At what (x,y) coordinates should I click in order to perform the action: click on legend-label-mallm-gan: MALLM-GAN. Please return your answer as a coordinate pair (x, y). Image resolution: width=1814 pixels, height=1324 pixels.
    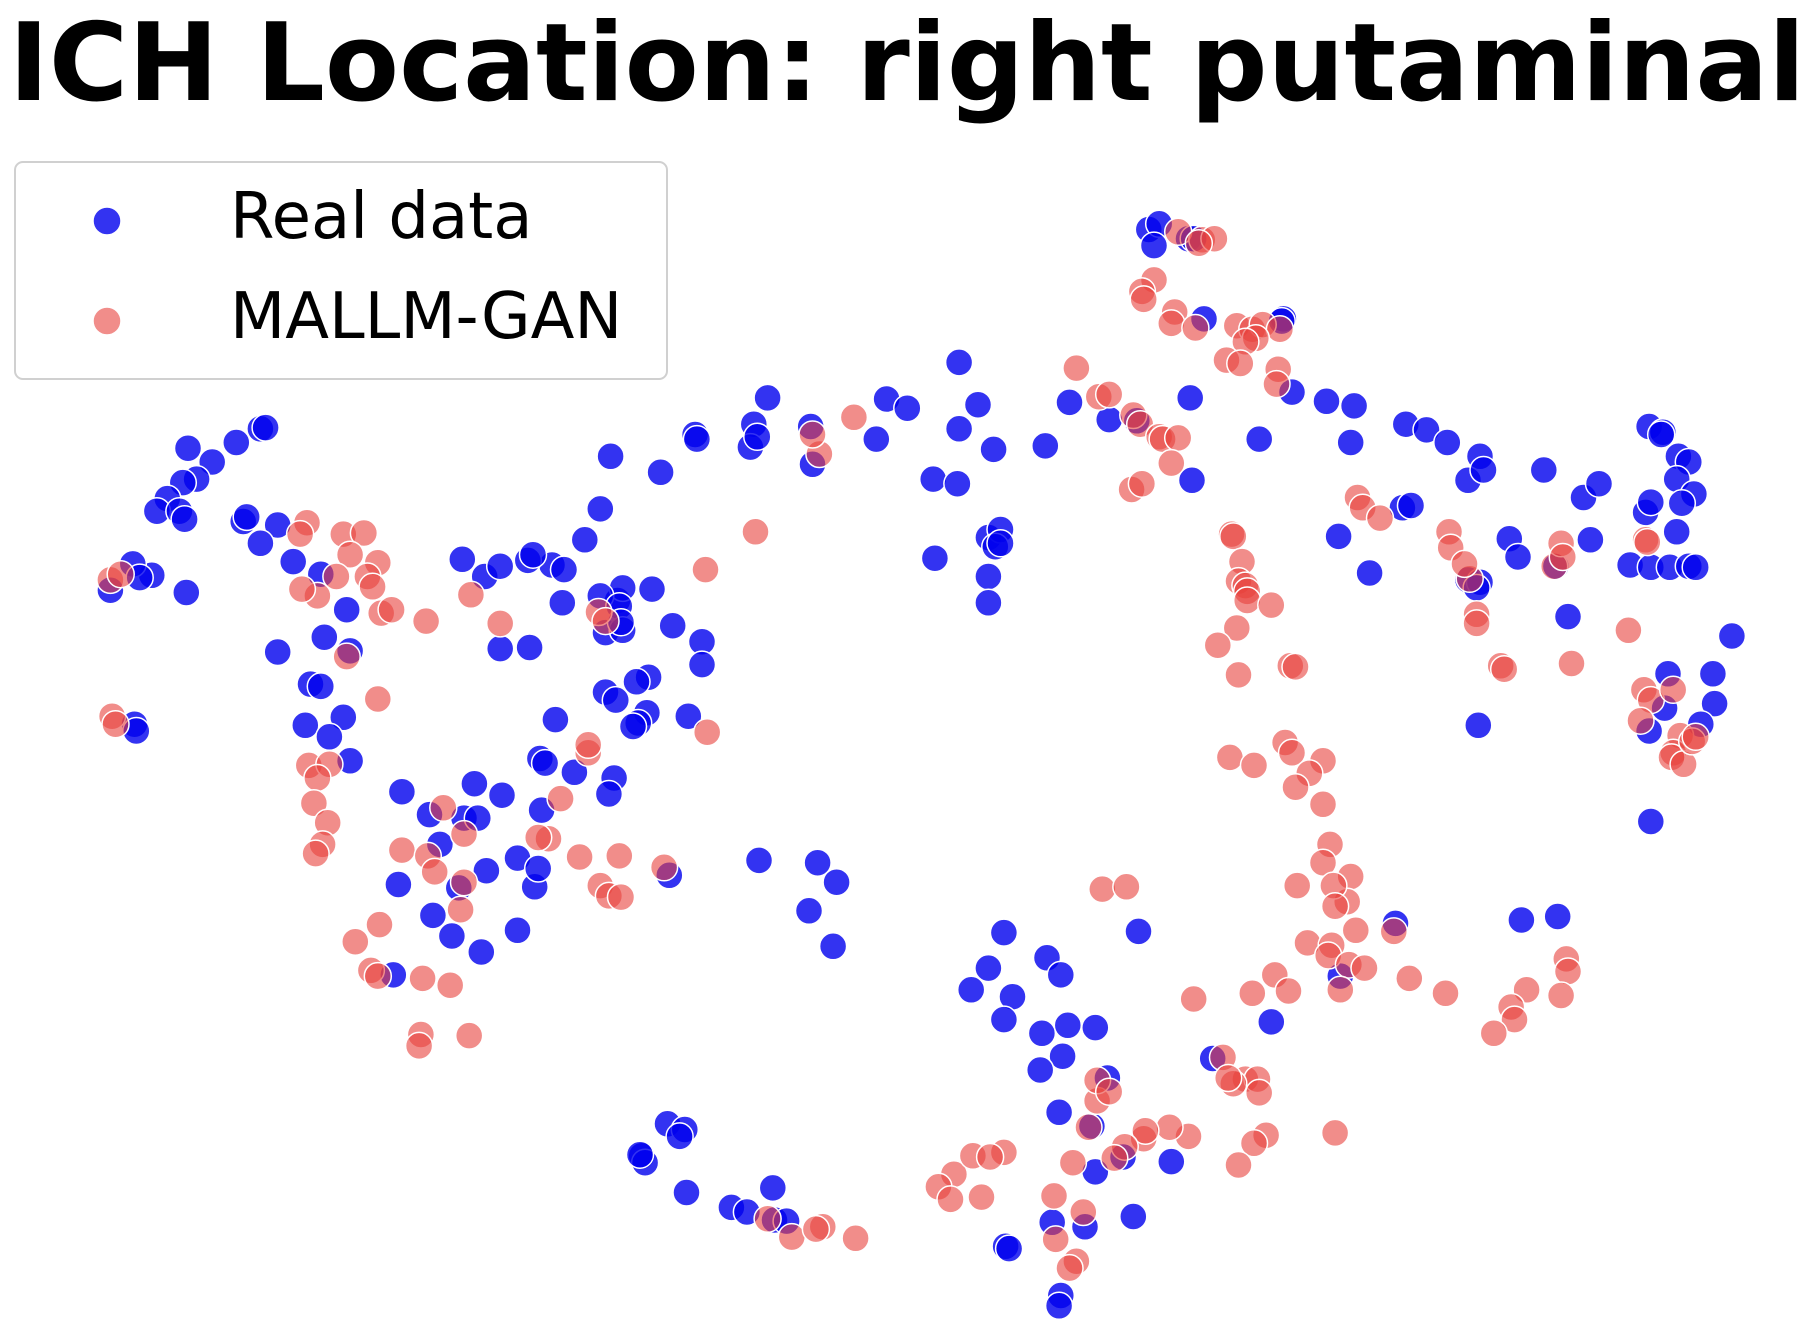
    Looking at the image, I should click on (426, 317).